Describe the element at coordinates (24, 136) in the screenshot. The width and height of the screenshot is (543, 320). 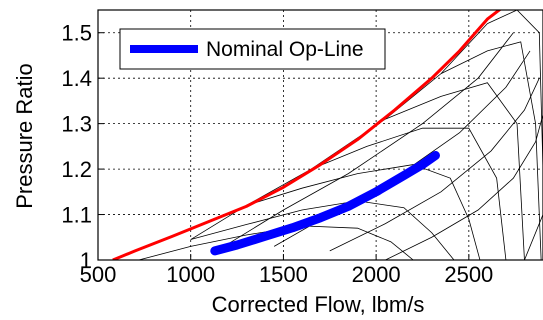
I see `y-axis-label: Pressure Ratio` at that location.